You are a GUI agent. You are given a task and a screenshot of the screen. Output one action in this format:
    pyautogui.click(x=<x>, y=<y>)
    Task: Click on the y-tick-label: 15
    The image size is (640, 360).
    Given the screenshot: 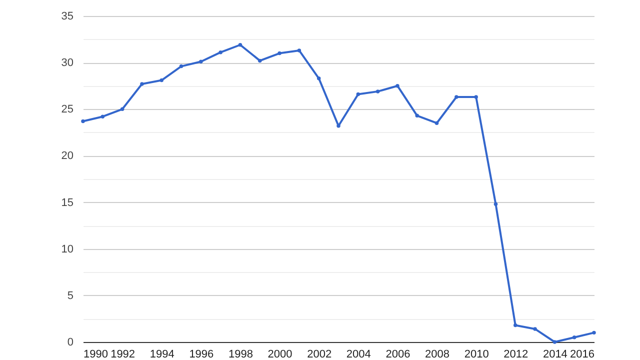 What is the action you would take?
    pyautogui.click(x=67, y=202)
    